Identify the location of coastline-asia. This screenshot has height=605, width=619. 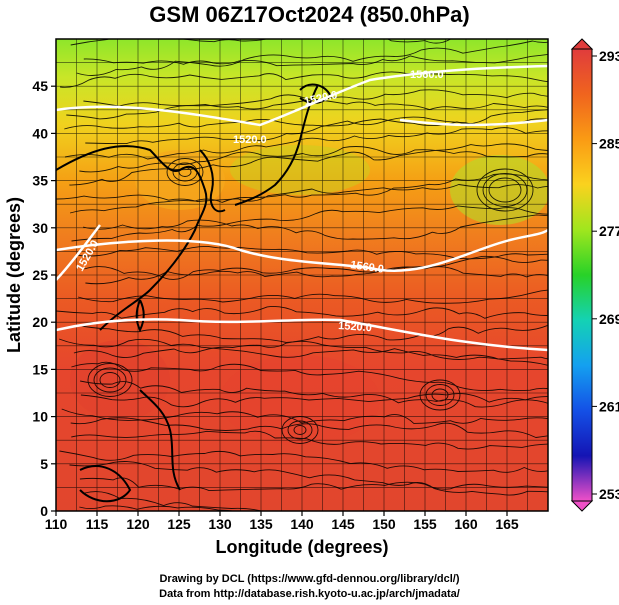
(132, 238).